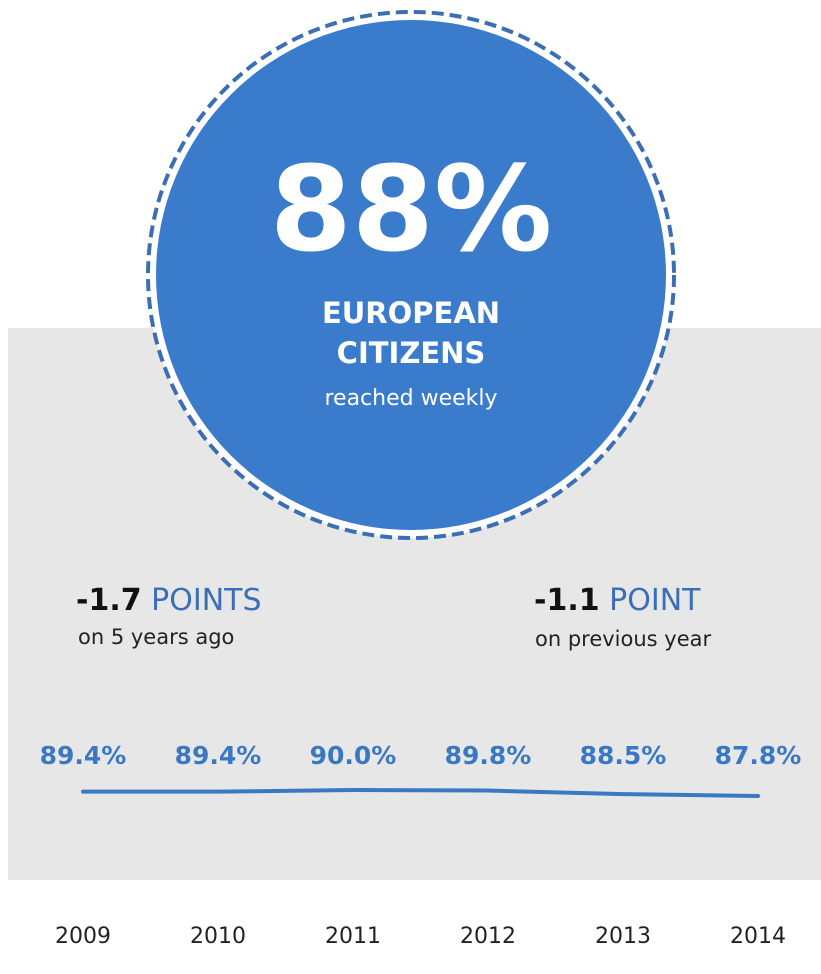 The width and height of the screenshot is (821, 974). What do you see at coordinates (758, 755) in the screenshot?
I see `value-label: 87.8%` at bounding box center [758, 755].